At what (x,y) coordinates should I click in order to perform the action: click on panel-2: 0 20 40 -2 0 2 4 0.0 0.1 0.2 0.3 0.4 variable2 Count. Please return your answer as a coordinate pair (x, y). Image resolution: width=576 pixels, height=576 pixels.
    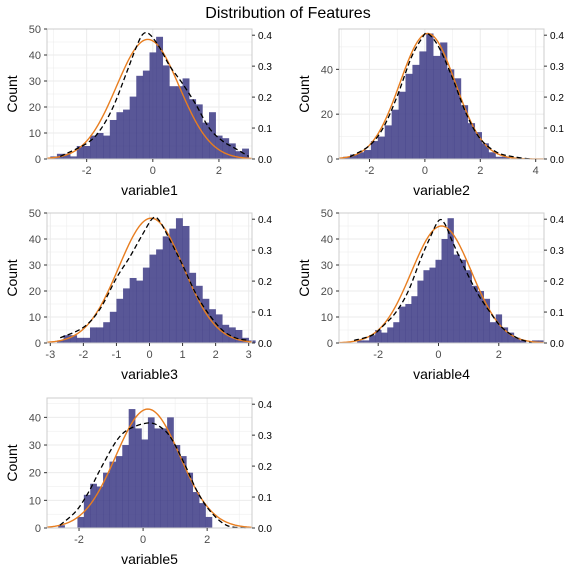
    Looking at the image, I should click on (430, 113).